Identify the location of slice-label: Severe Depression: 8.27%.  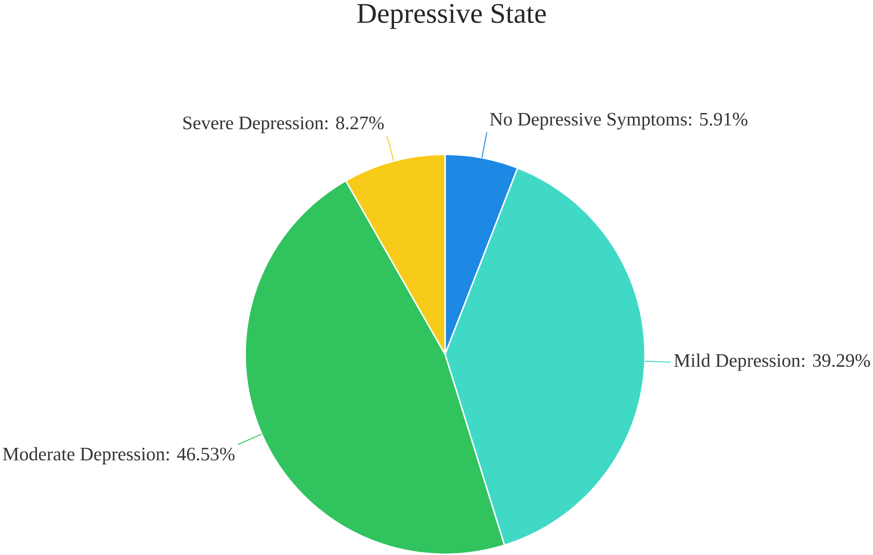
(283, 125).